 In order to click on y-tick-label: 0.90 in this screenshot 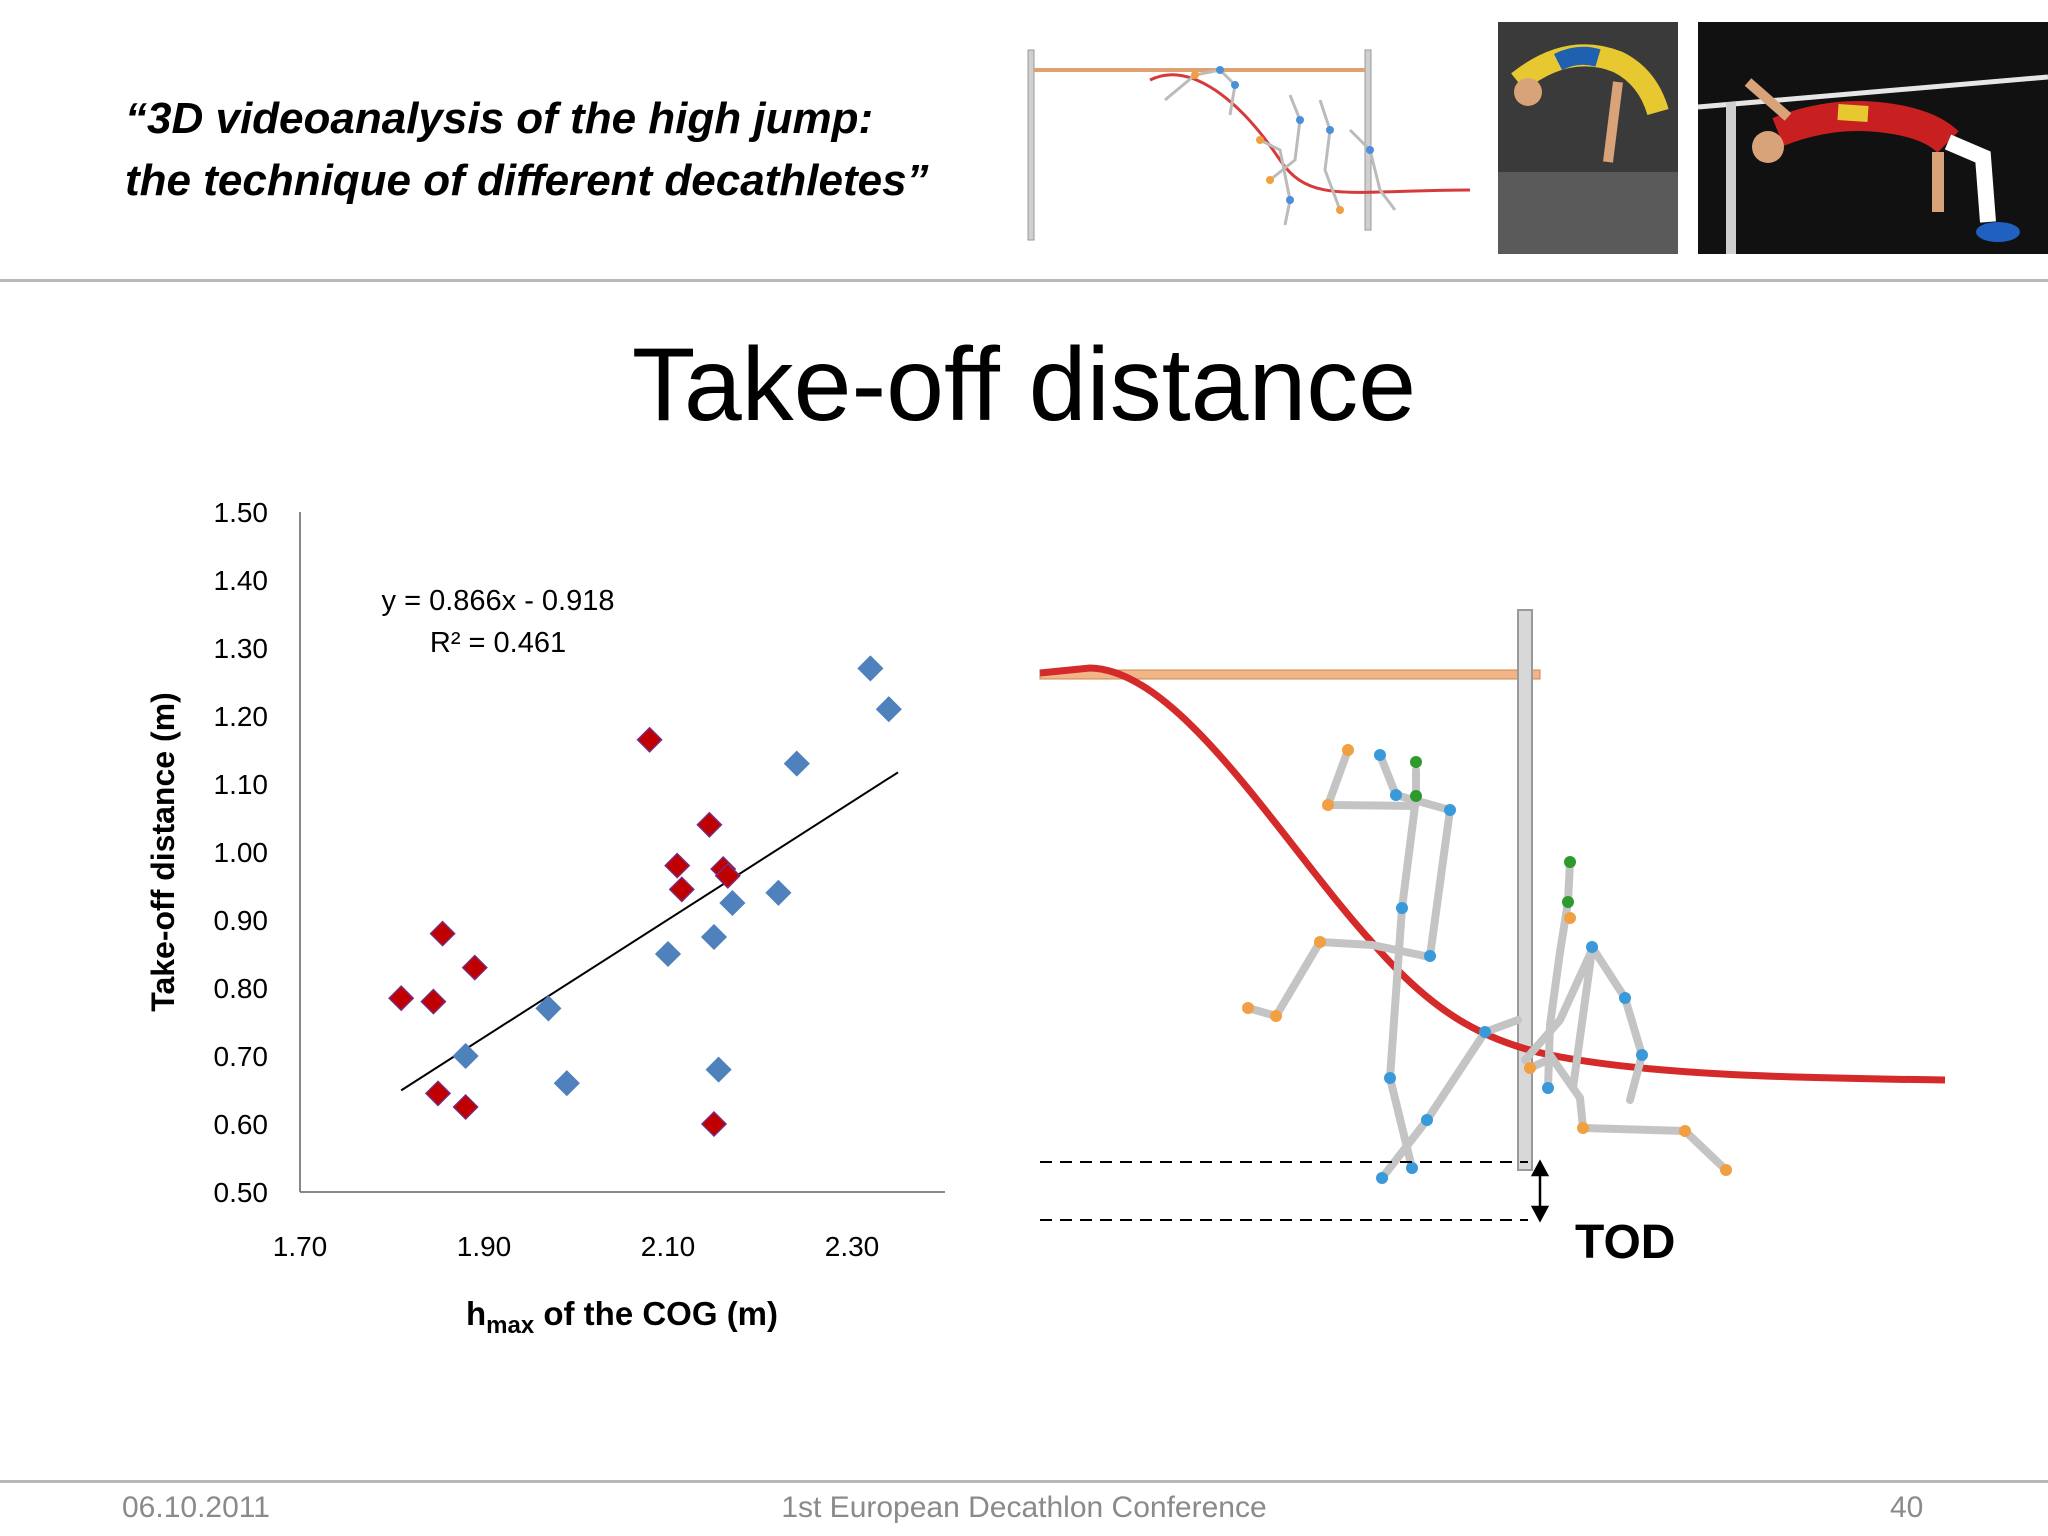, I will do `click(241, 920)`.